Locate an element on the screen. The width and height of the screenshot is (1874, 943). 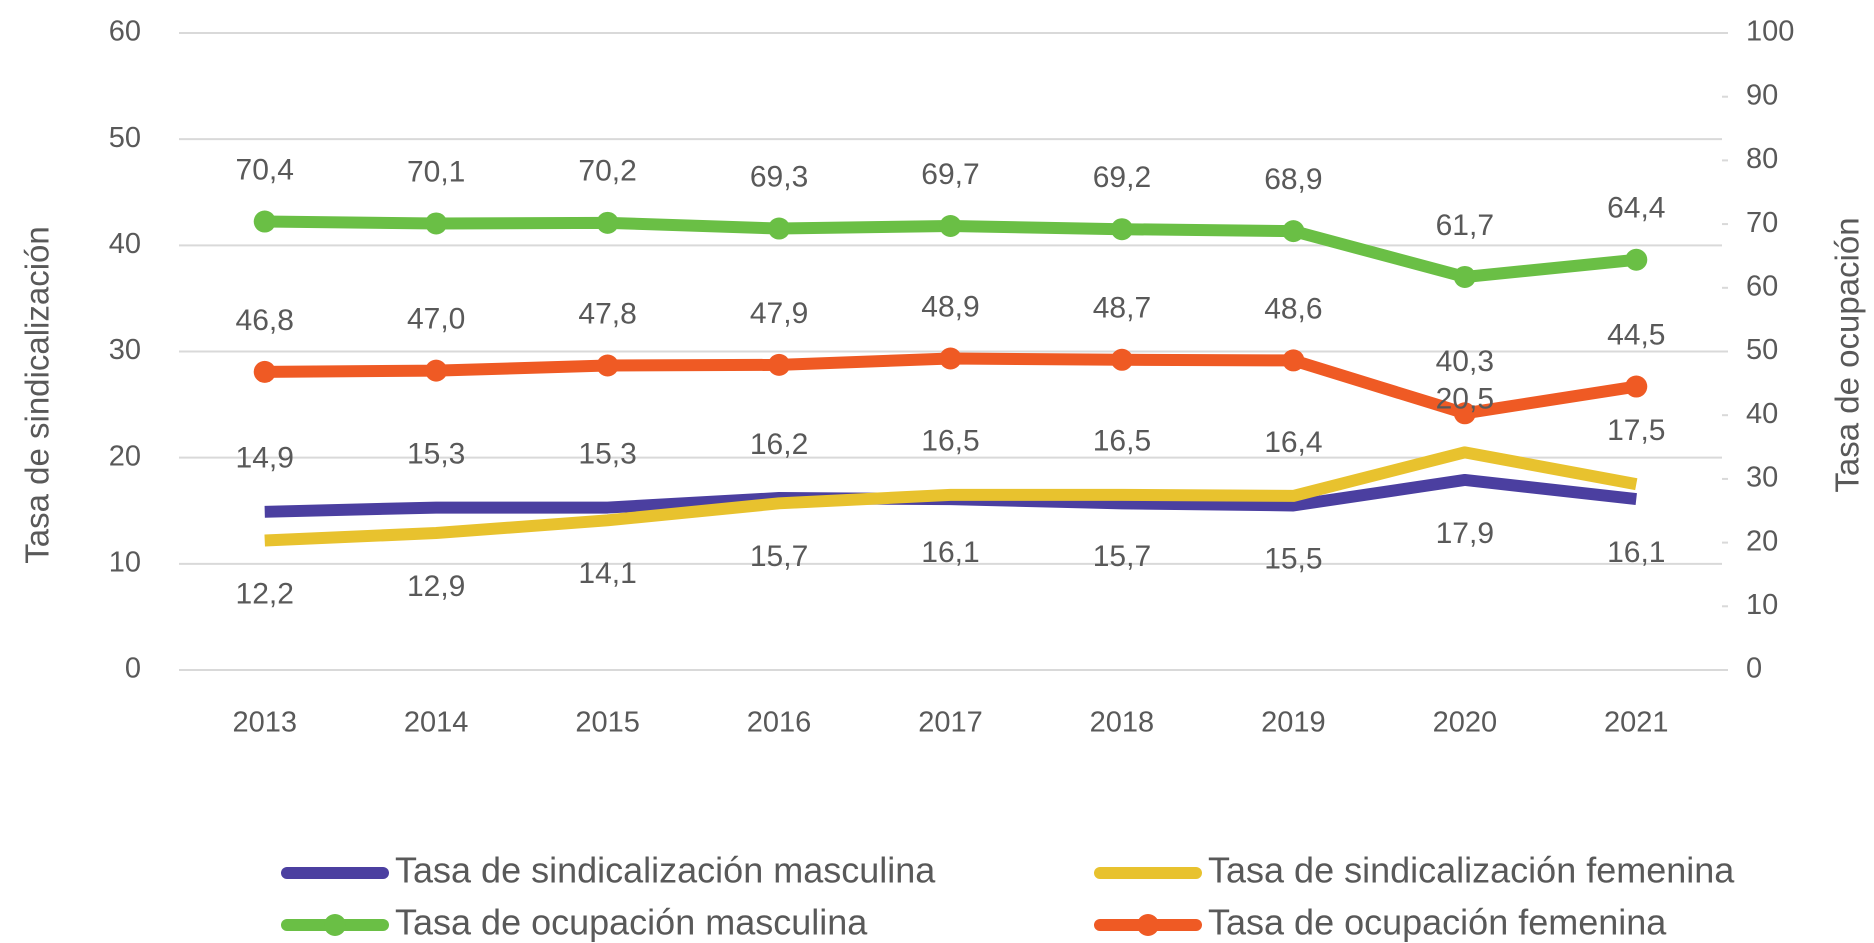
data-label: 64,4 is located at coordinates (1636, 208).